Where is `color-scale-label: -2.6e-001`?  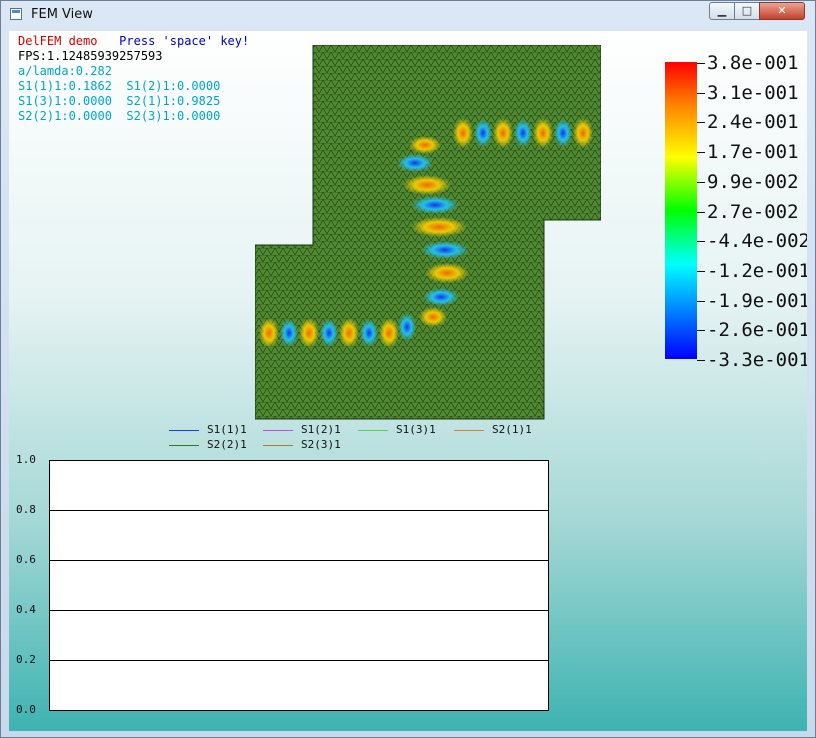 color-scale-label: -2.6e-001 is located at coordinates (752, 330).